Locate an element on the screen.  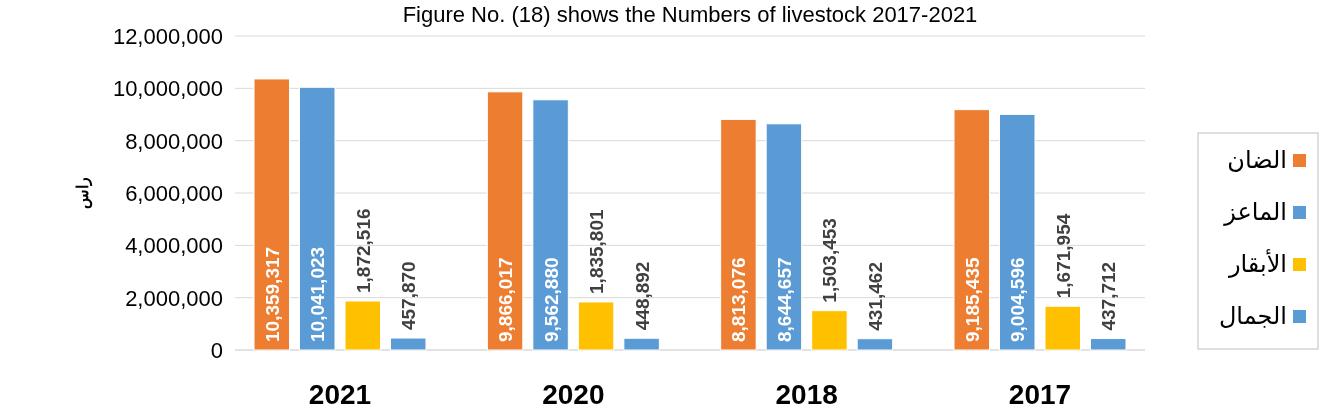
data-label: 431,462 is located at coordinates (875, 296).